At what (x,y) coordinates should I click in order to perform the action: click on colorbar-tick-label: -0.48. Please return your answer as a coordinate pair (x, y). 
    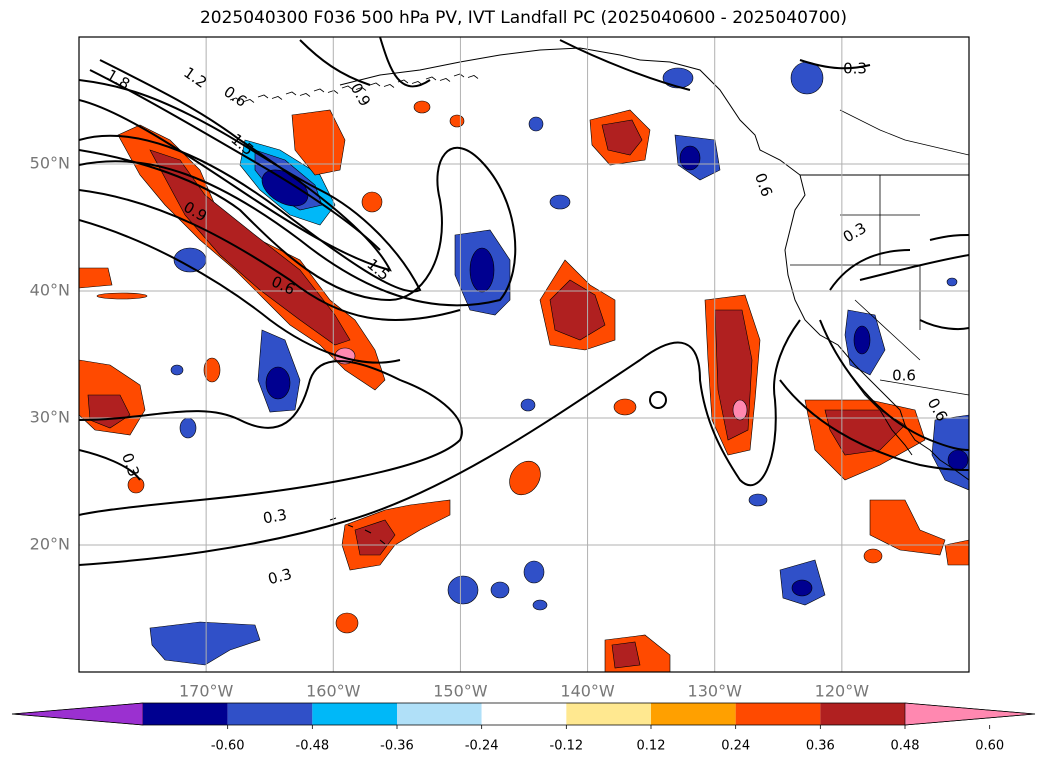
    Looking at the image, I should click on (313, 746).